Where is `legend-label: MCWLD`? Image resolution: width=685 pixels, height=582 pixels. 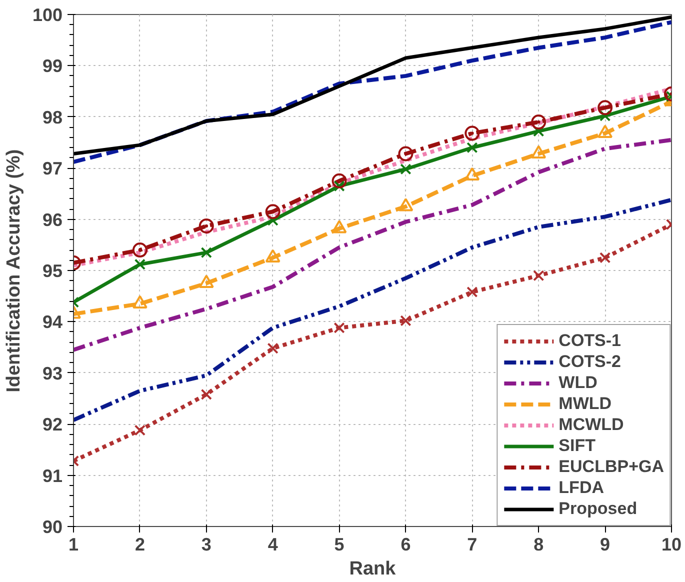 legend-label: MCWLD is located at coordinates (591, 425).